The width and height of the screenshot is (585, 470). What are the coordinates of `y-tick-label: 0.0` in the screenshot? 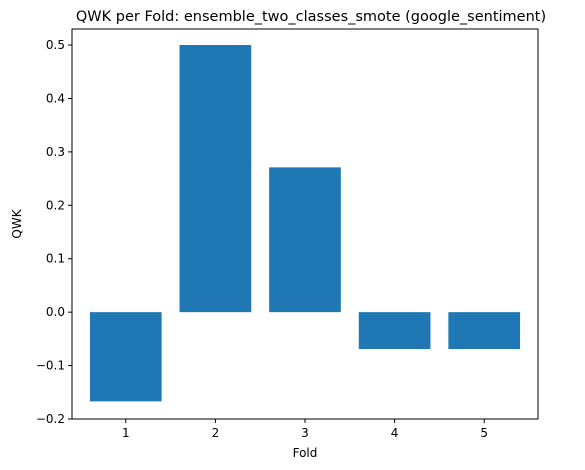 It's located at (55, 312).